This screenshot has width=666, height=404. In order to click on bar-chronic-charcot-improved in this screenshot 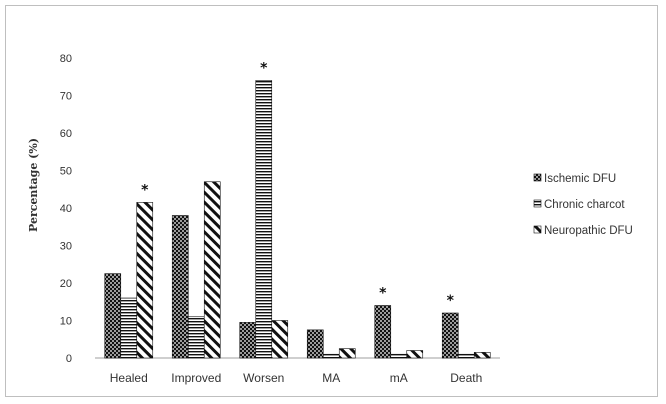, I will do `click(196, 337)`.